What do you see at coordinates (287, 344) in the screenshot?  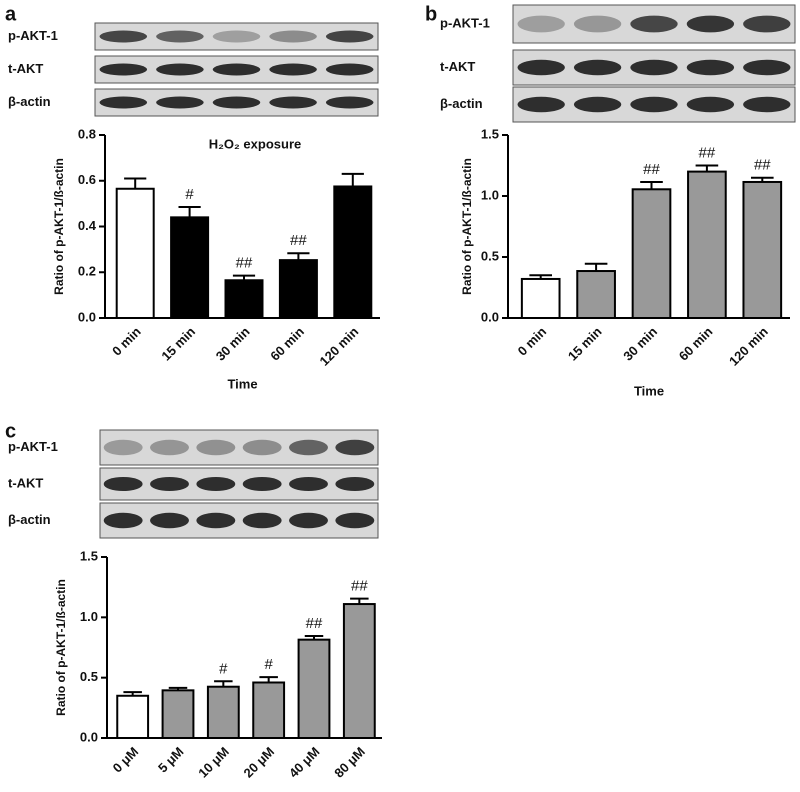 I see `x-tick-label: 60 min` at bounding box center [287, 344].